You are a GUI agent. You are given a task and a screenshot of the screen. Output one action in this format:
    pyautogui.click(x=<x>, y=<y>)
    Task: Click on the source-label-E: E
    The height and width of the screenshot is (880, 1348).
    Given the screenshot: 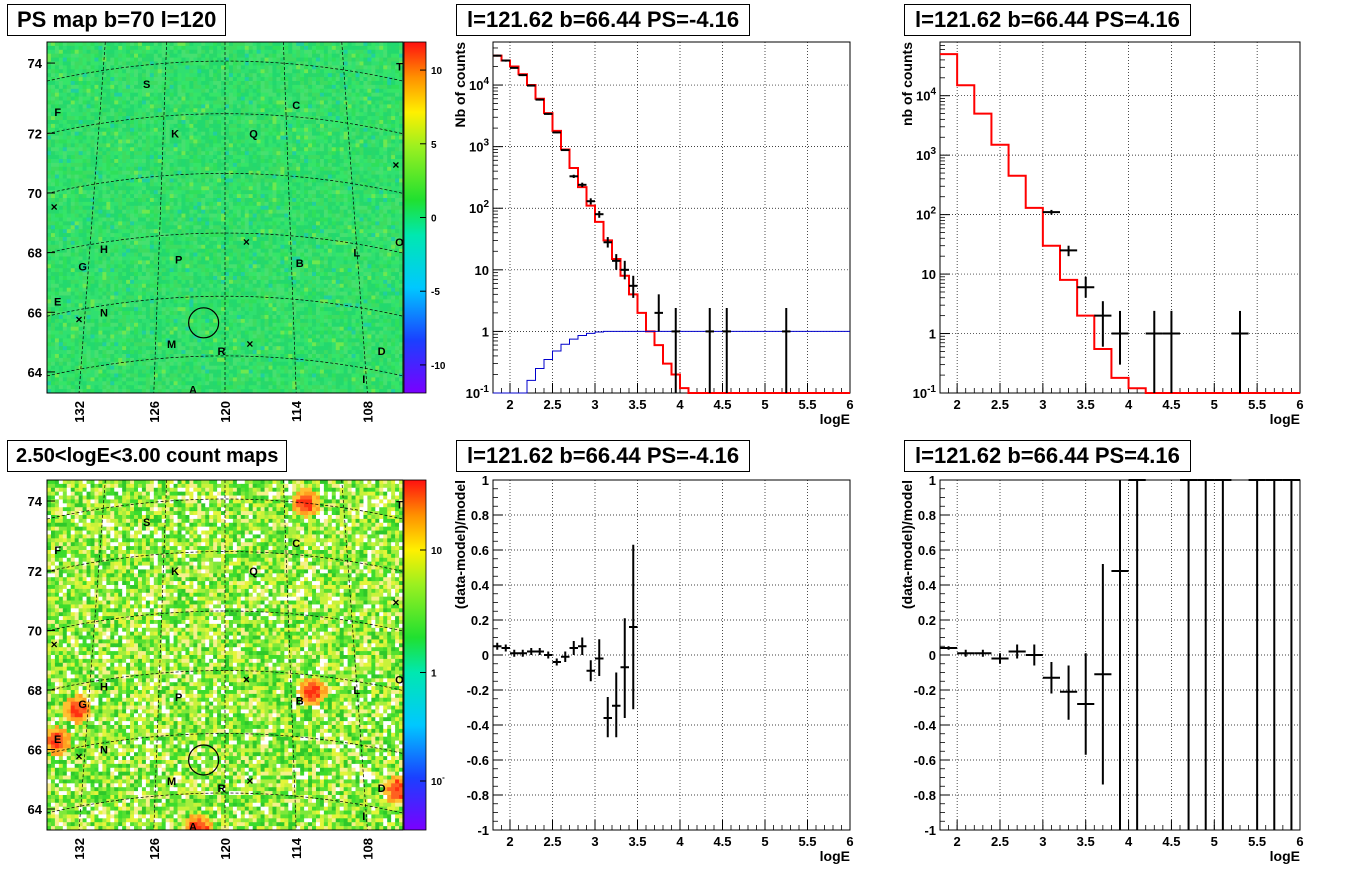 What is the action you would take?
    pyautogui.click(x=57, y=303)
    